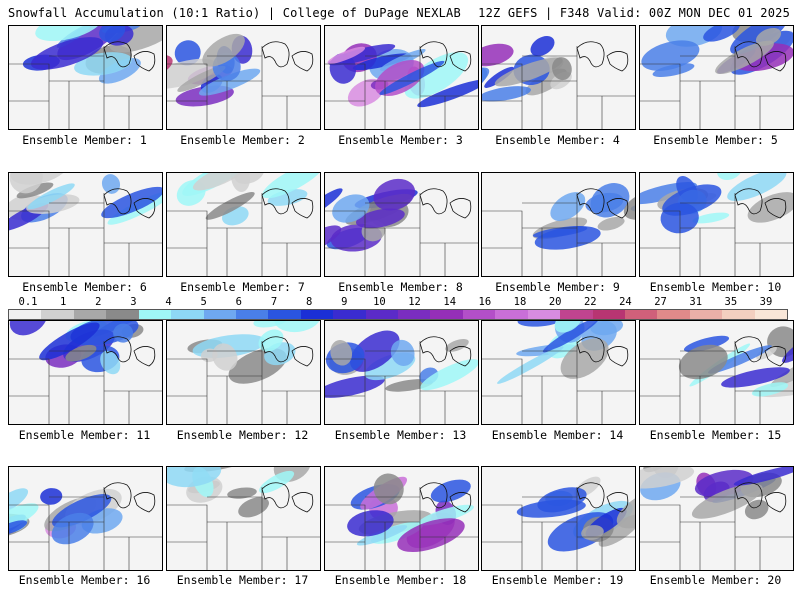  I want to click on ensemble-member-label: Ensemble Member: 15, so click(715, 435).